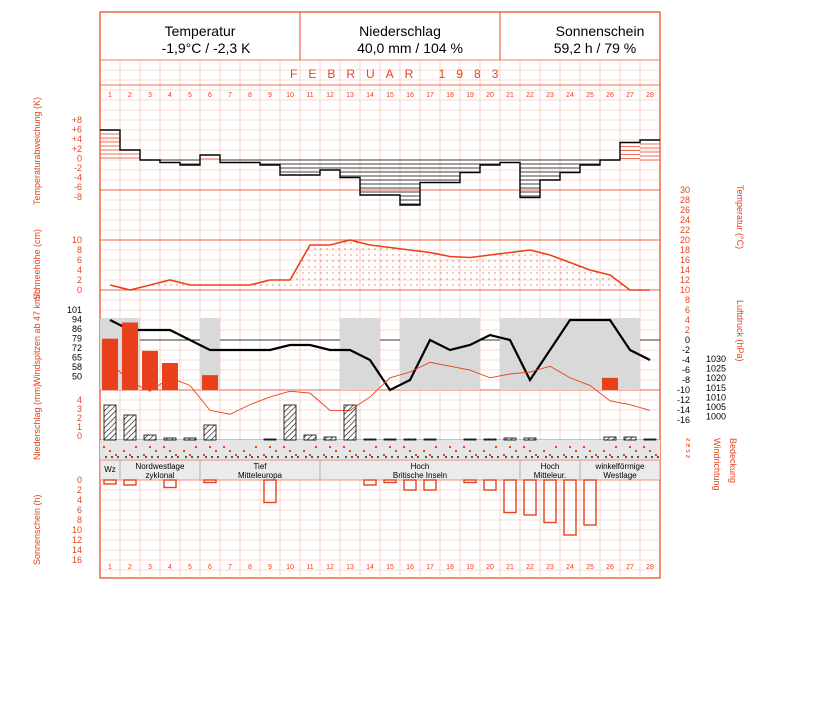 This screenshot has width=827, height=702. Describe the element at coordinates (687, 310) in the screenshot. I see `temperature-tick: 6` at that location.